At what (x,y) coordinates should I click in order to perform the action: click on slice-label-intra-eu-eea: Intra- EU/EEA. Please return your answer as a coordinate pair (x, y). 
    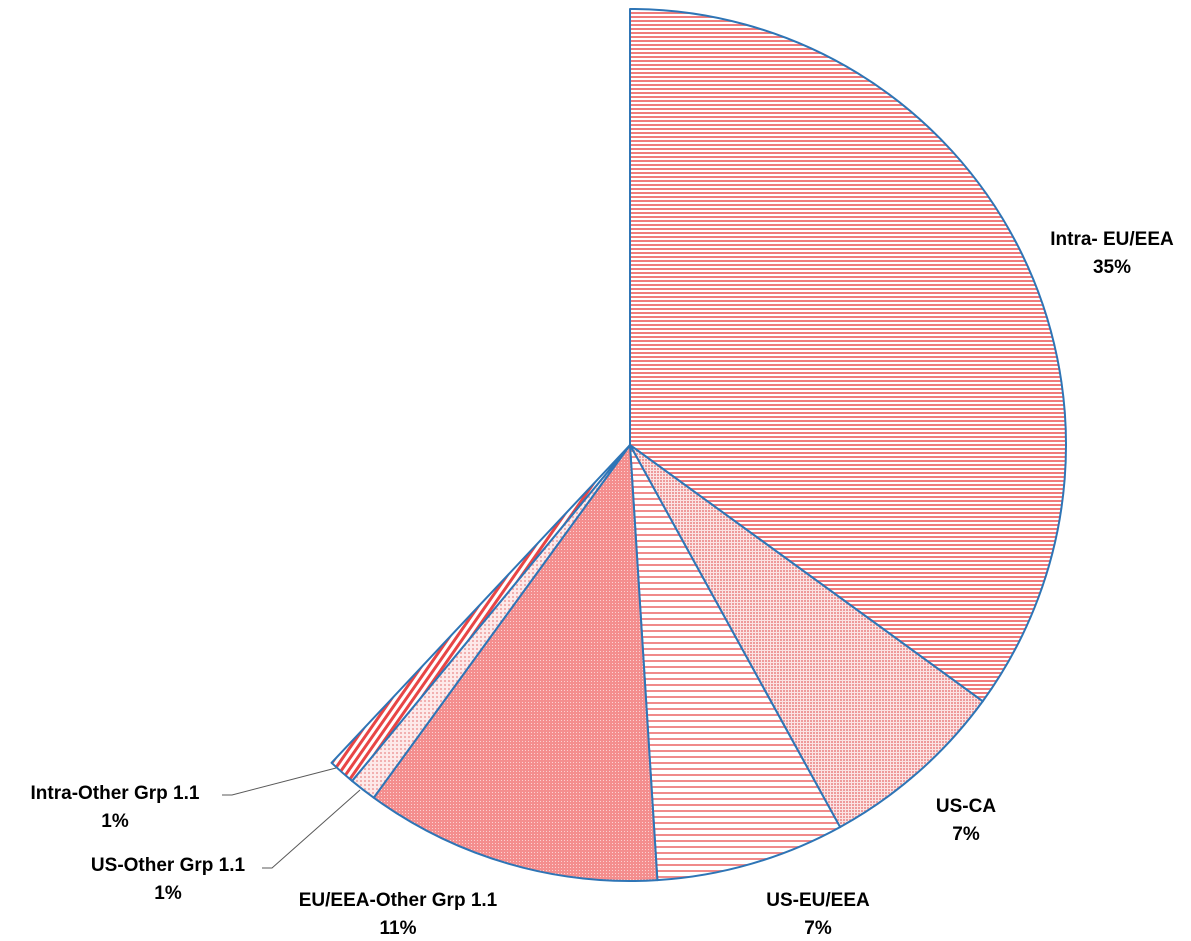
    Looking at the image, I should click on (1112, 239).